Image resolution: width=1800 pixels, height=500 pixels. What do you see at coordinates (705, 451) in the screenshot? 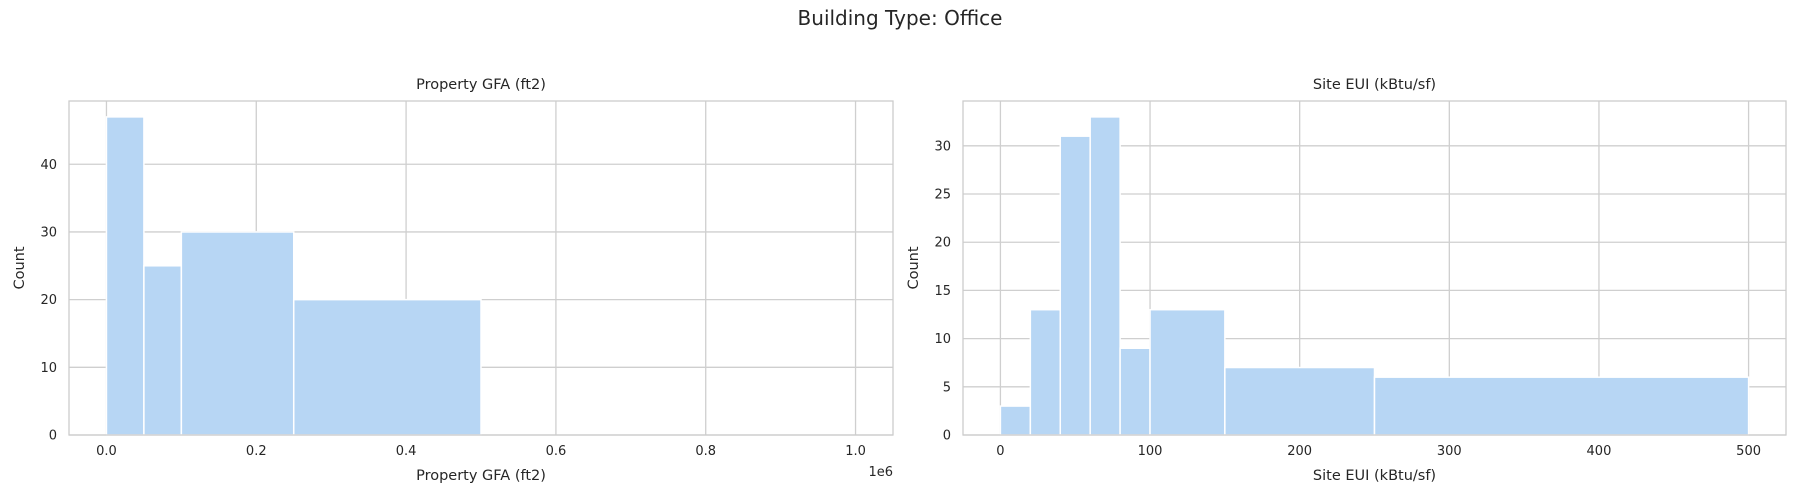
I see `x-tick-label: 0.8` at bounding box center [705, 451].